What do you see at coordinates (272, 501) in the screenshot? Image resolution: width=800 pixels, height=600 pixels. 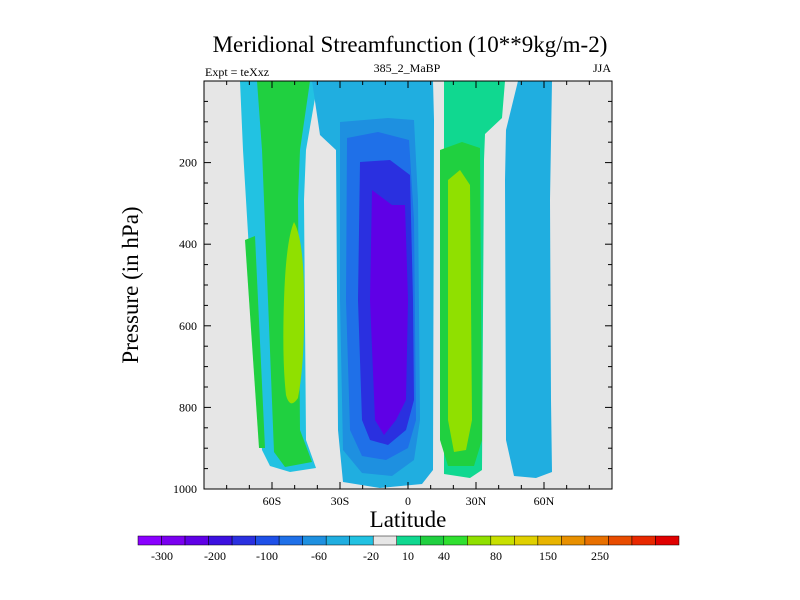 I see `x-tick-label: 60S` at bounding box center [272, 501].